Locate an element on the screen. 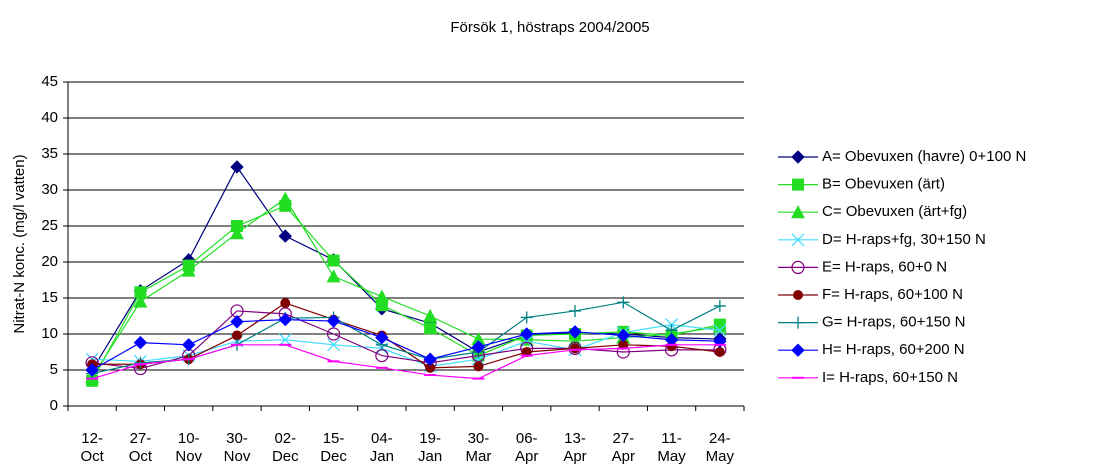 The width and height of the screenshot is (1100, 474). legend-label: E= H-raps, 60+0 N is located at coordinates (884, 266).